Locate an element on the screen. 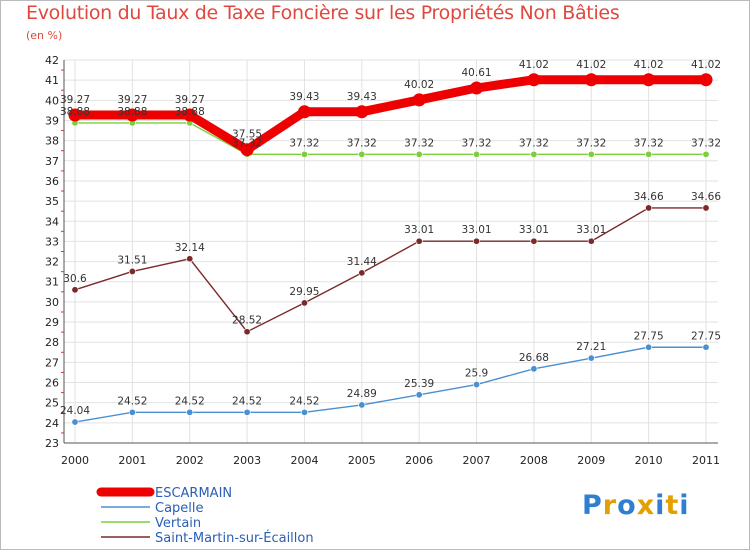 The width and height of the screenshot is (750, 550). logo-letter: r is located at coordinates (610, 505).